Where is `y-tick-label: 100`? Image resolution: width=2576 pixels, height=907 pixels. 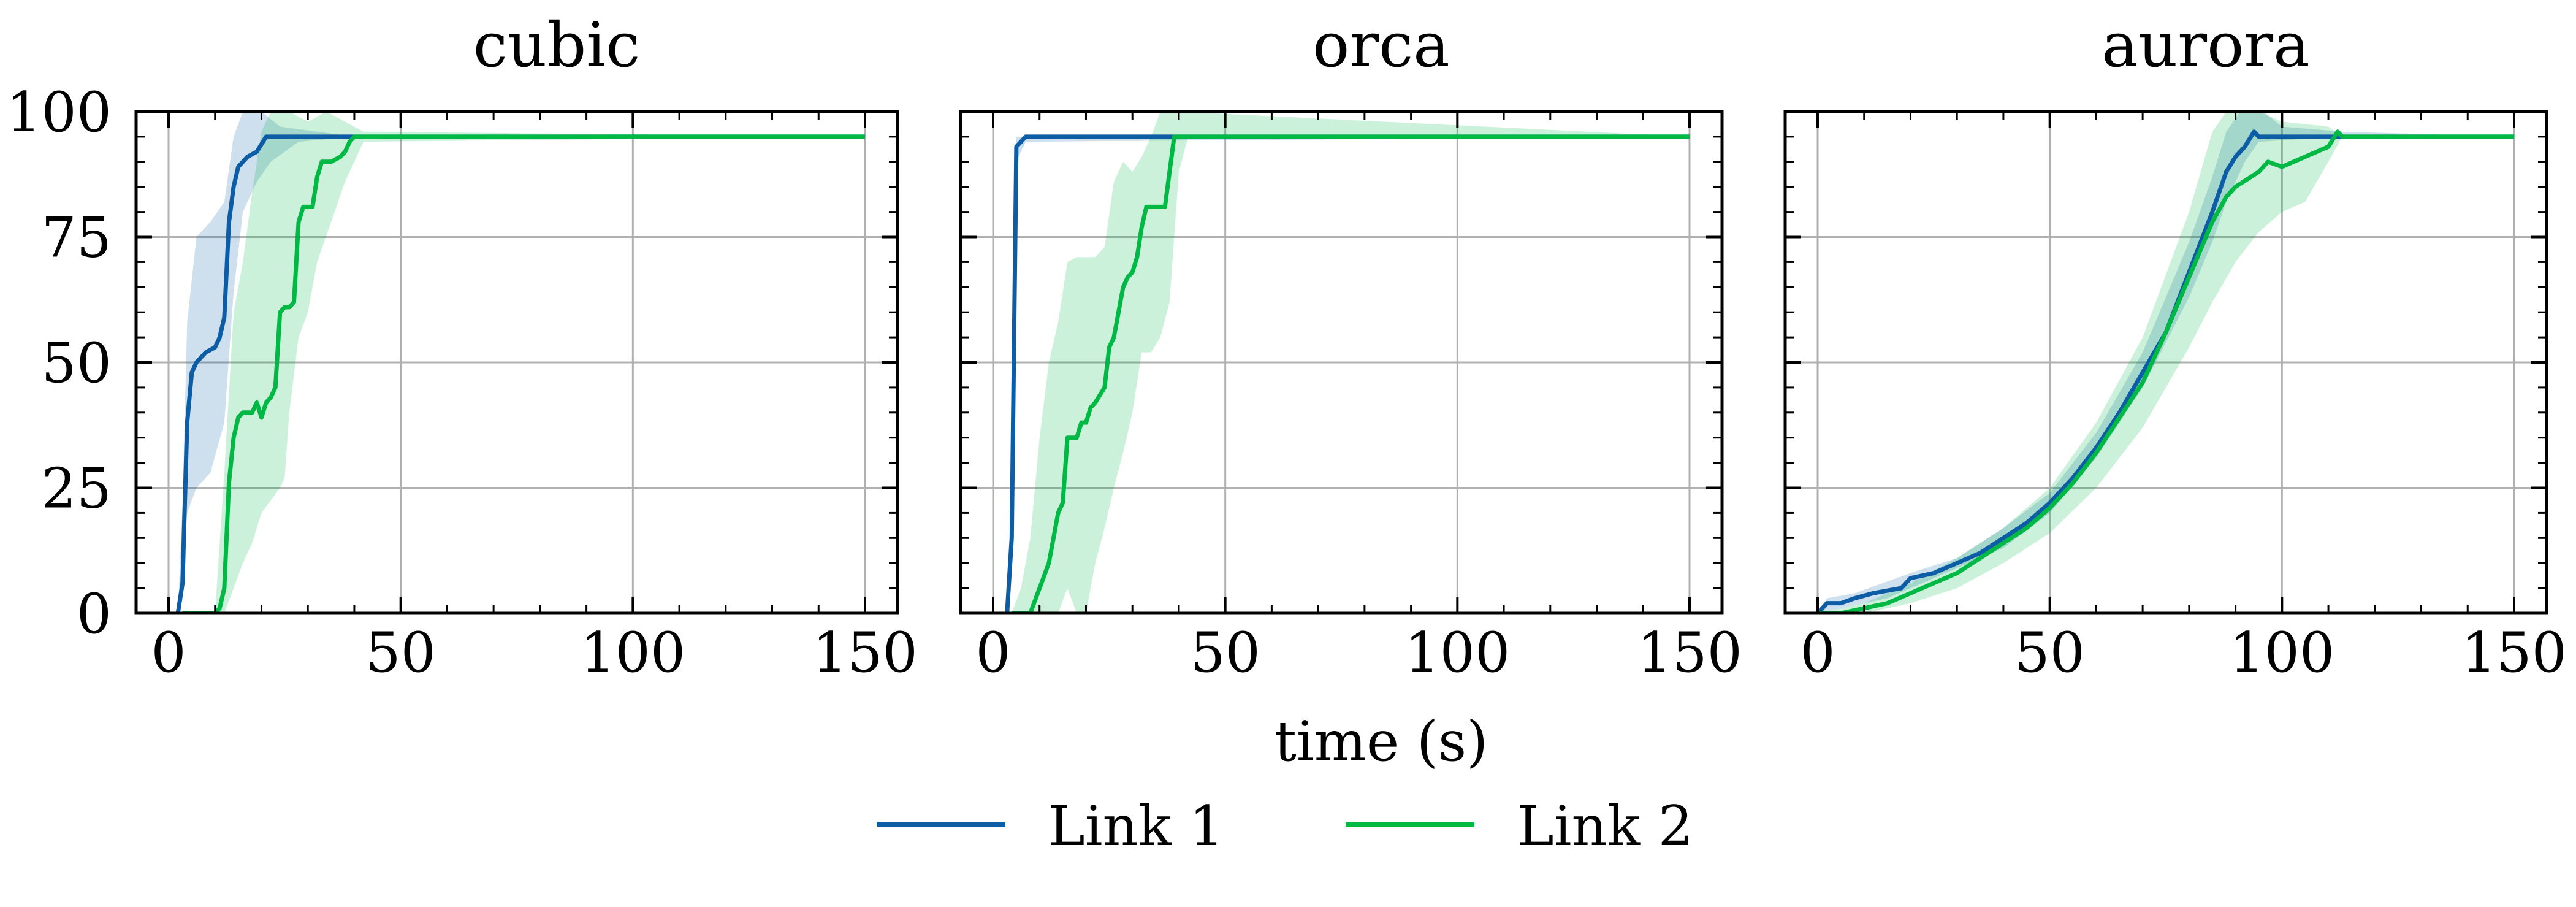 y-tick-label: 100 is located at coordinates (59, 112).